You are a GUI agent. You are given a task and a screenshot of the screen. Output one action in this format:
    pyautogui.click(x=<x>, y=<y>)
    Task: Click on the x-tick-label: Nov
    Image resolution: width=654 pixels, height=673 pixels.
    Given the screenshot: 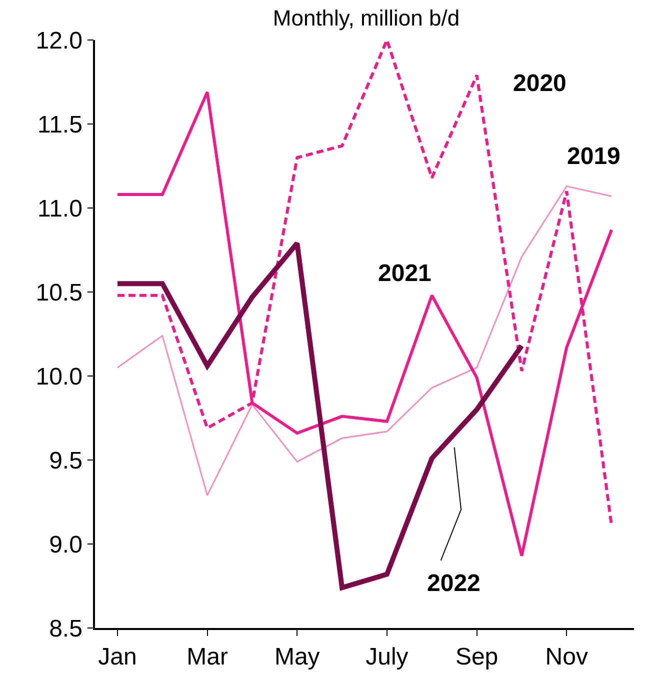 What is the action you would take?
    pyautogui.click(x=566, y=657)
    